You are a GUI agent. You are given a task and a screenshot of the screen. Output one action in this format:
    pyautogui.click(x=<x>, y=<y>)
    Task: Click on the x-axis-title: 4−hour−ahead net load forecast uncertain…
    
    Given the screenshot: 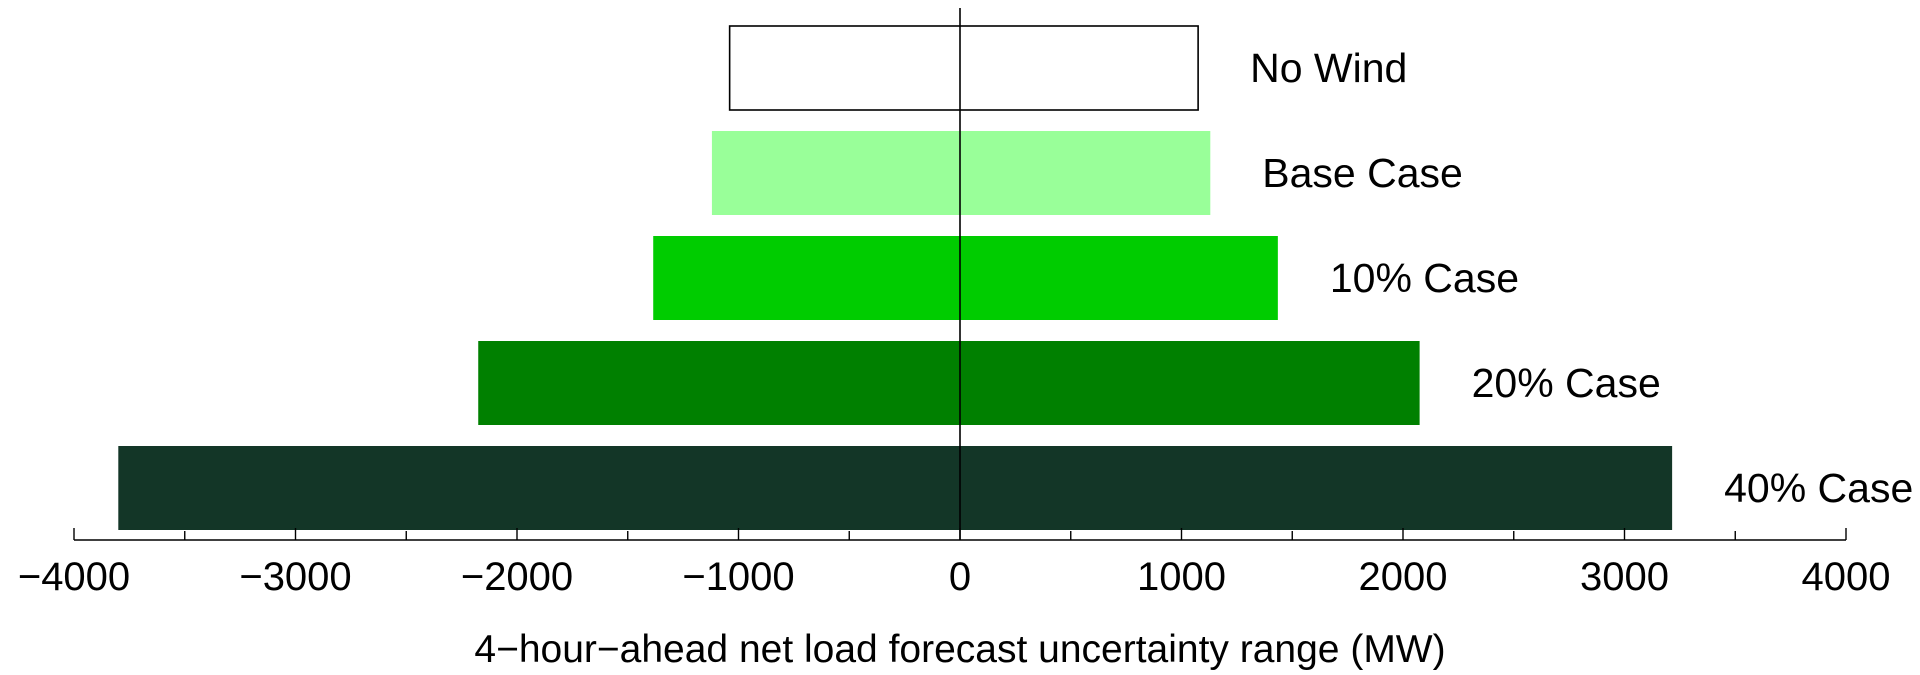 What is the action you would take?
    pyautogui.click(x=959, y=649)
    